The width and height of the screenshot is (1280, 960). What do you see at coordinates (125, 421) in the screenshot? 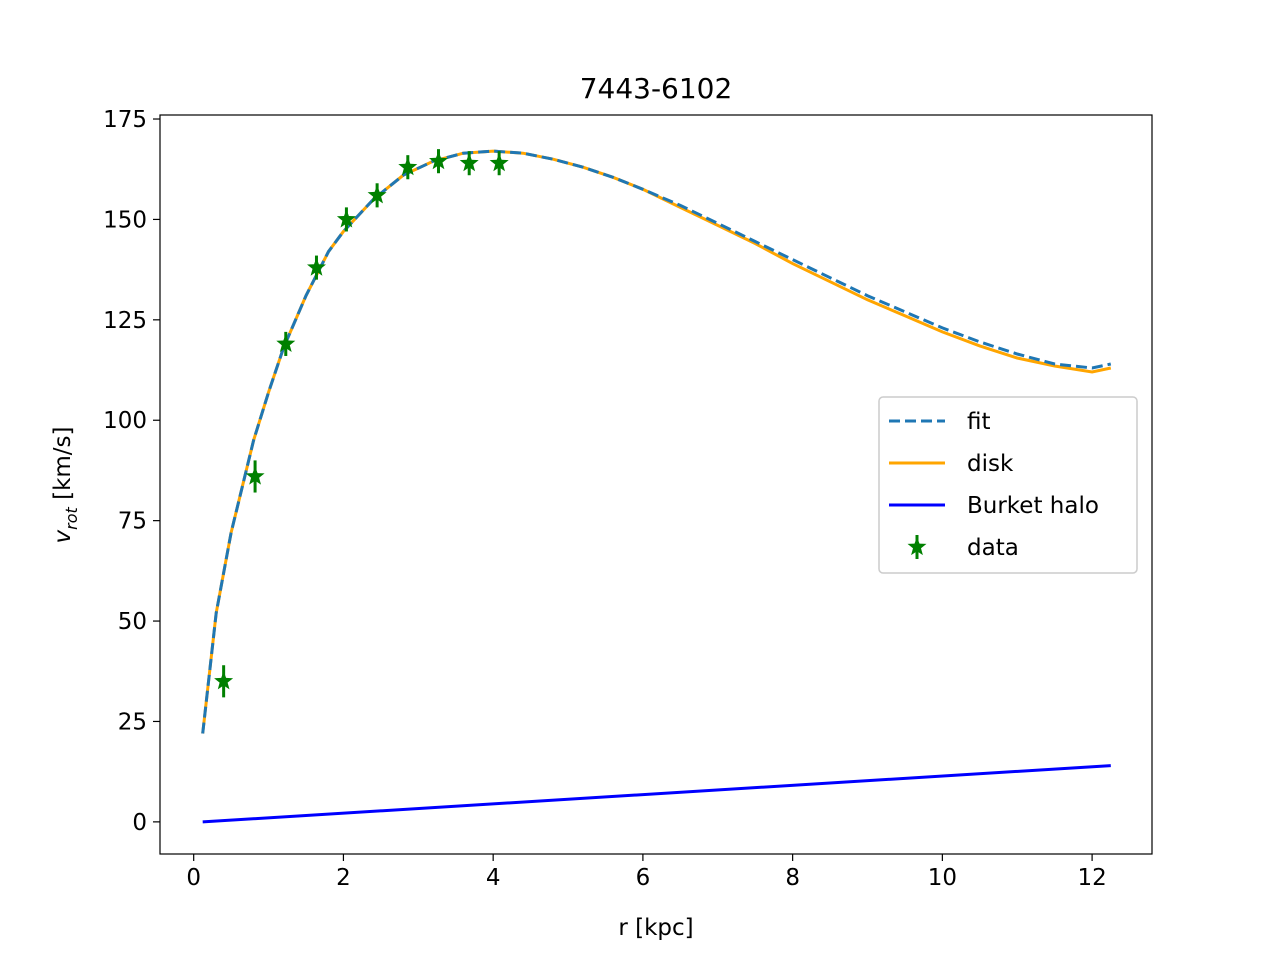
I see `y-tick-label: 100` at bounding box center [125, 421].